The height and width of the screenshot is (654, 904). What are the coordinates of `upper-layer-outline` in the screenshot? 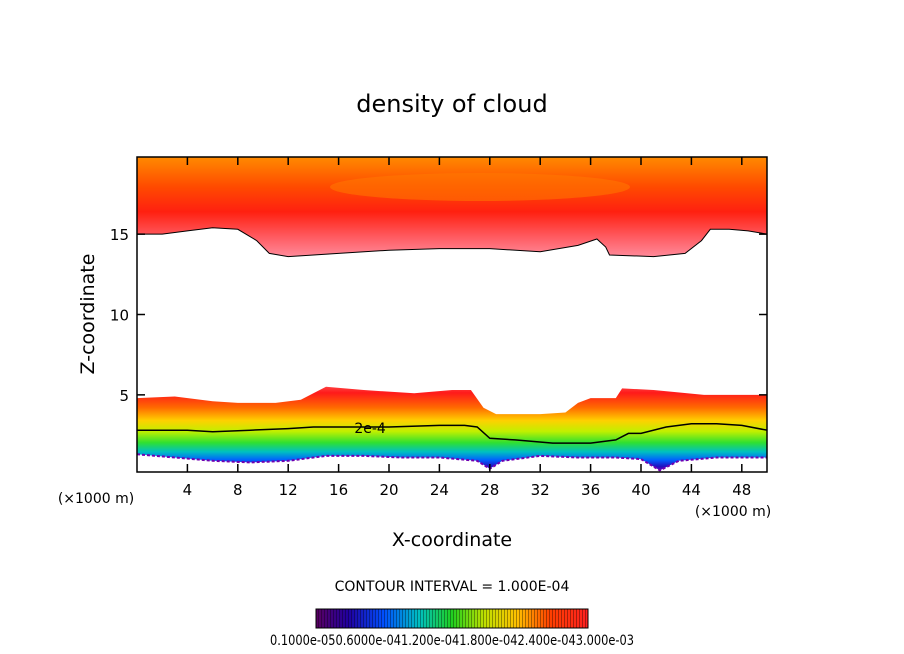 It's located at (452, 242).